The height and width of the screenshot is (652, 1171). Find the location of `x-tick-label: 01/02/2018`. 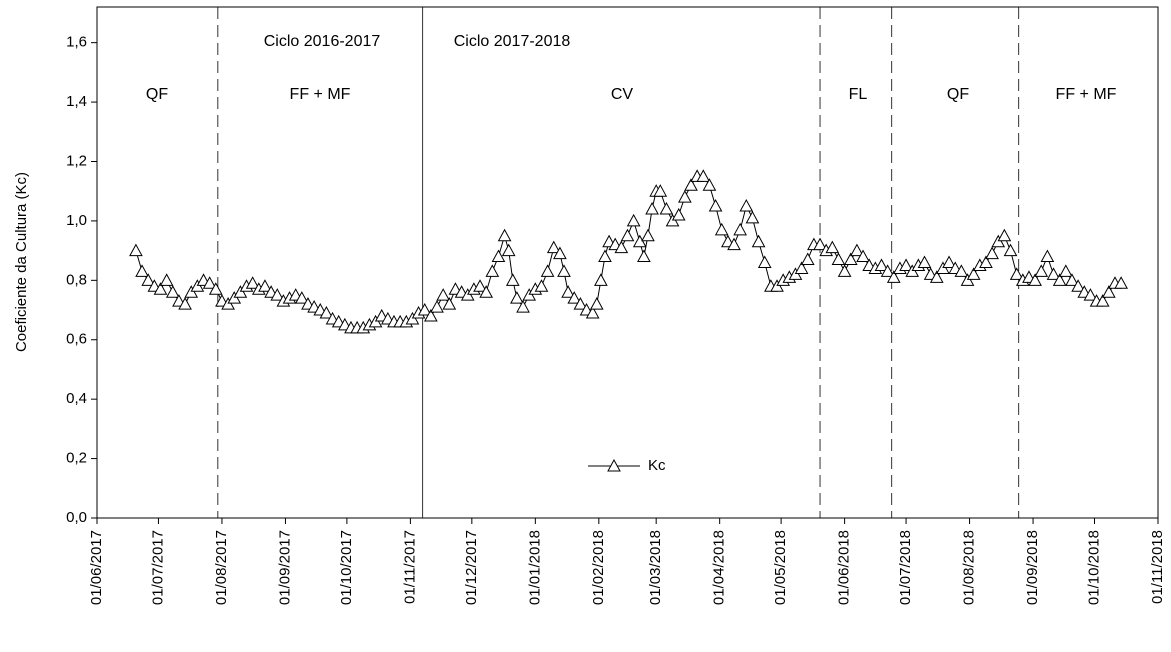

x-tick-label: 01/02/2018 is located at coordinates (598, 567).